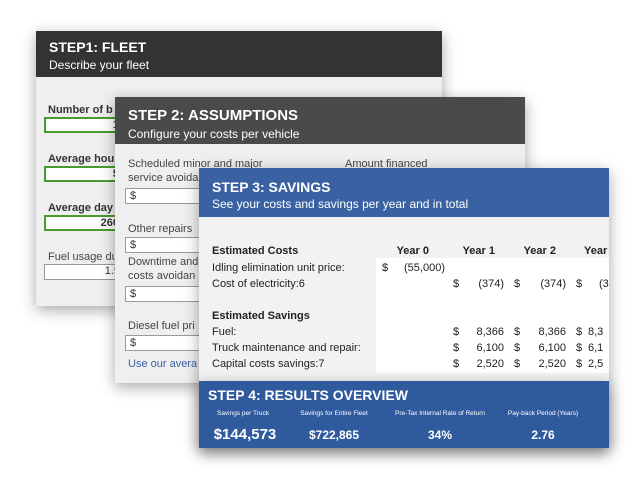 The image size is (640, 480). Describe the element at coordinates (163, 262) in the screenshot. I see `downtime-label-line1: Downtime and` at that location.